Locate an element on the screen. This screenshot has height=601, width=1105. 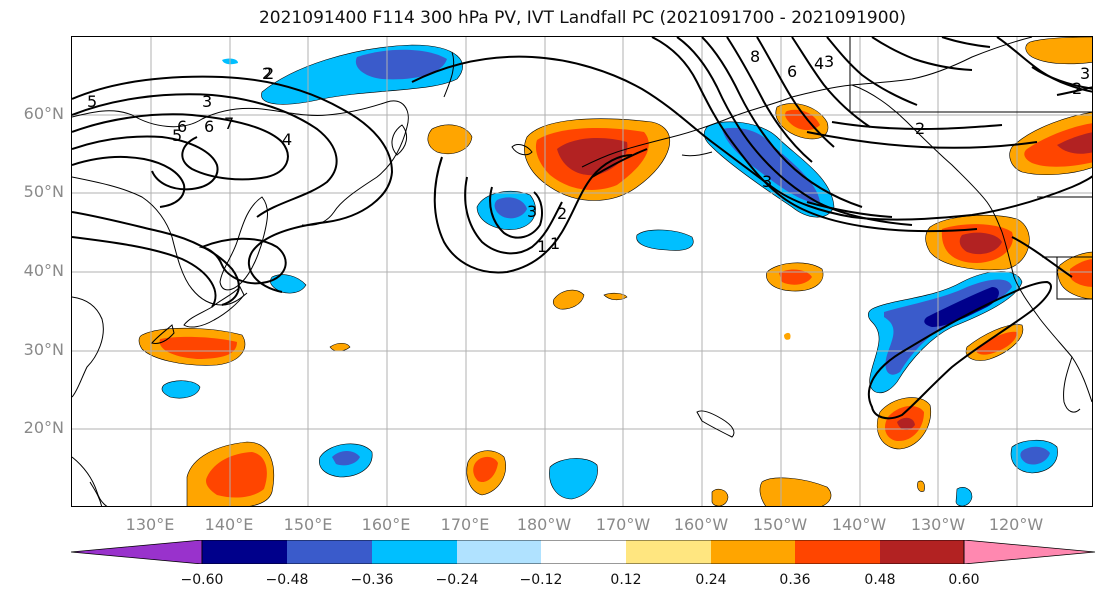
lon-label-160w: 160°W is located at coordinates (701, 524).